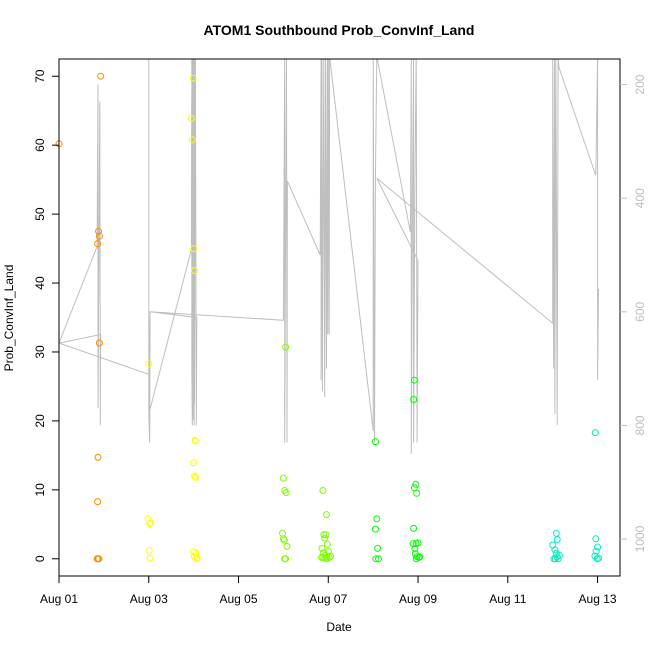 The width and height of the screenshot is (650, 650). What do you see at coordinates (40, 421) in the screenshot?
I see `y-tick-label: 20` at bounding box center [40, 421].